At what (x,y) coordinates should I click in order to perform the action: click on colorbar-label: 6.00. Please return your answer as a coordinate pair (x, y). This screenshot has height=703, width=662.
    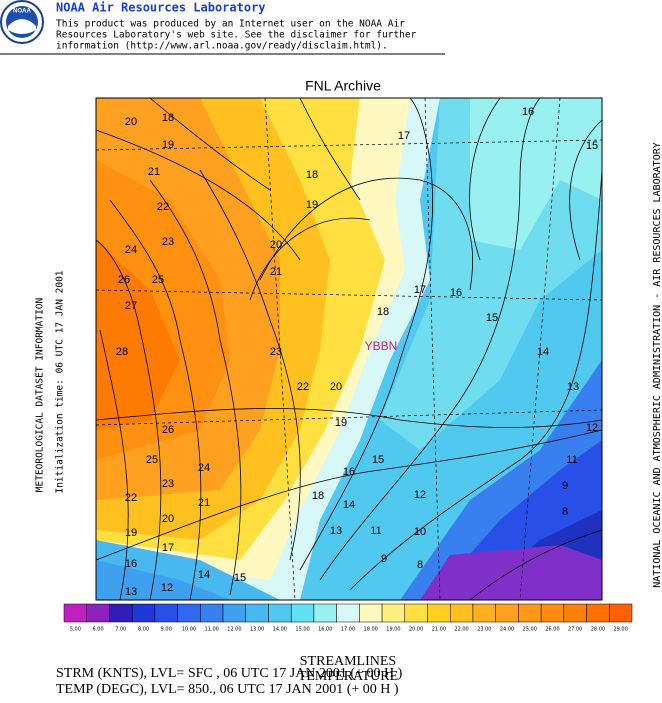
    Looking at the image, I should click on (98, 630).